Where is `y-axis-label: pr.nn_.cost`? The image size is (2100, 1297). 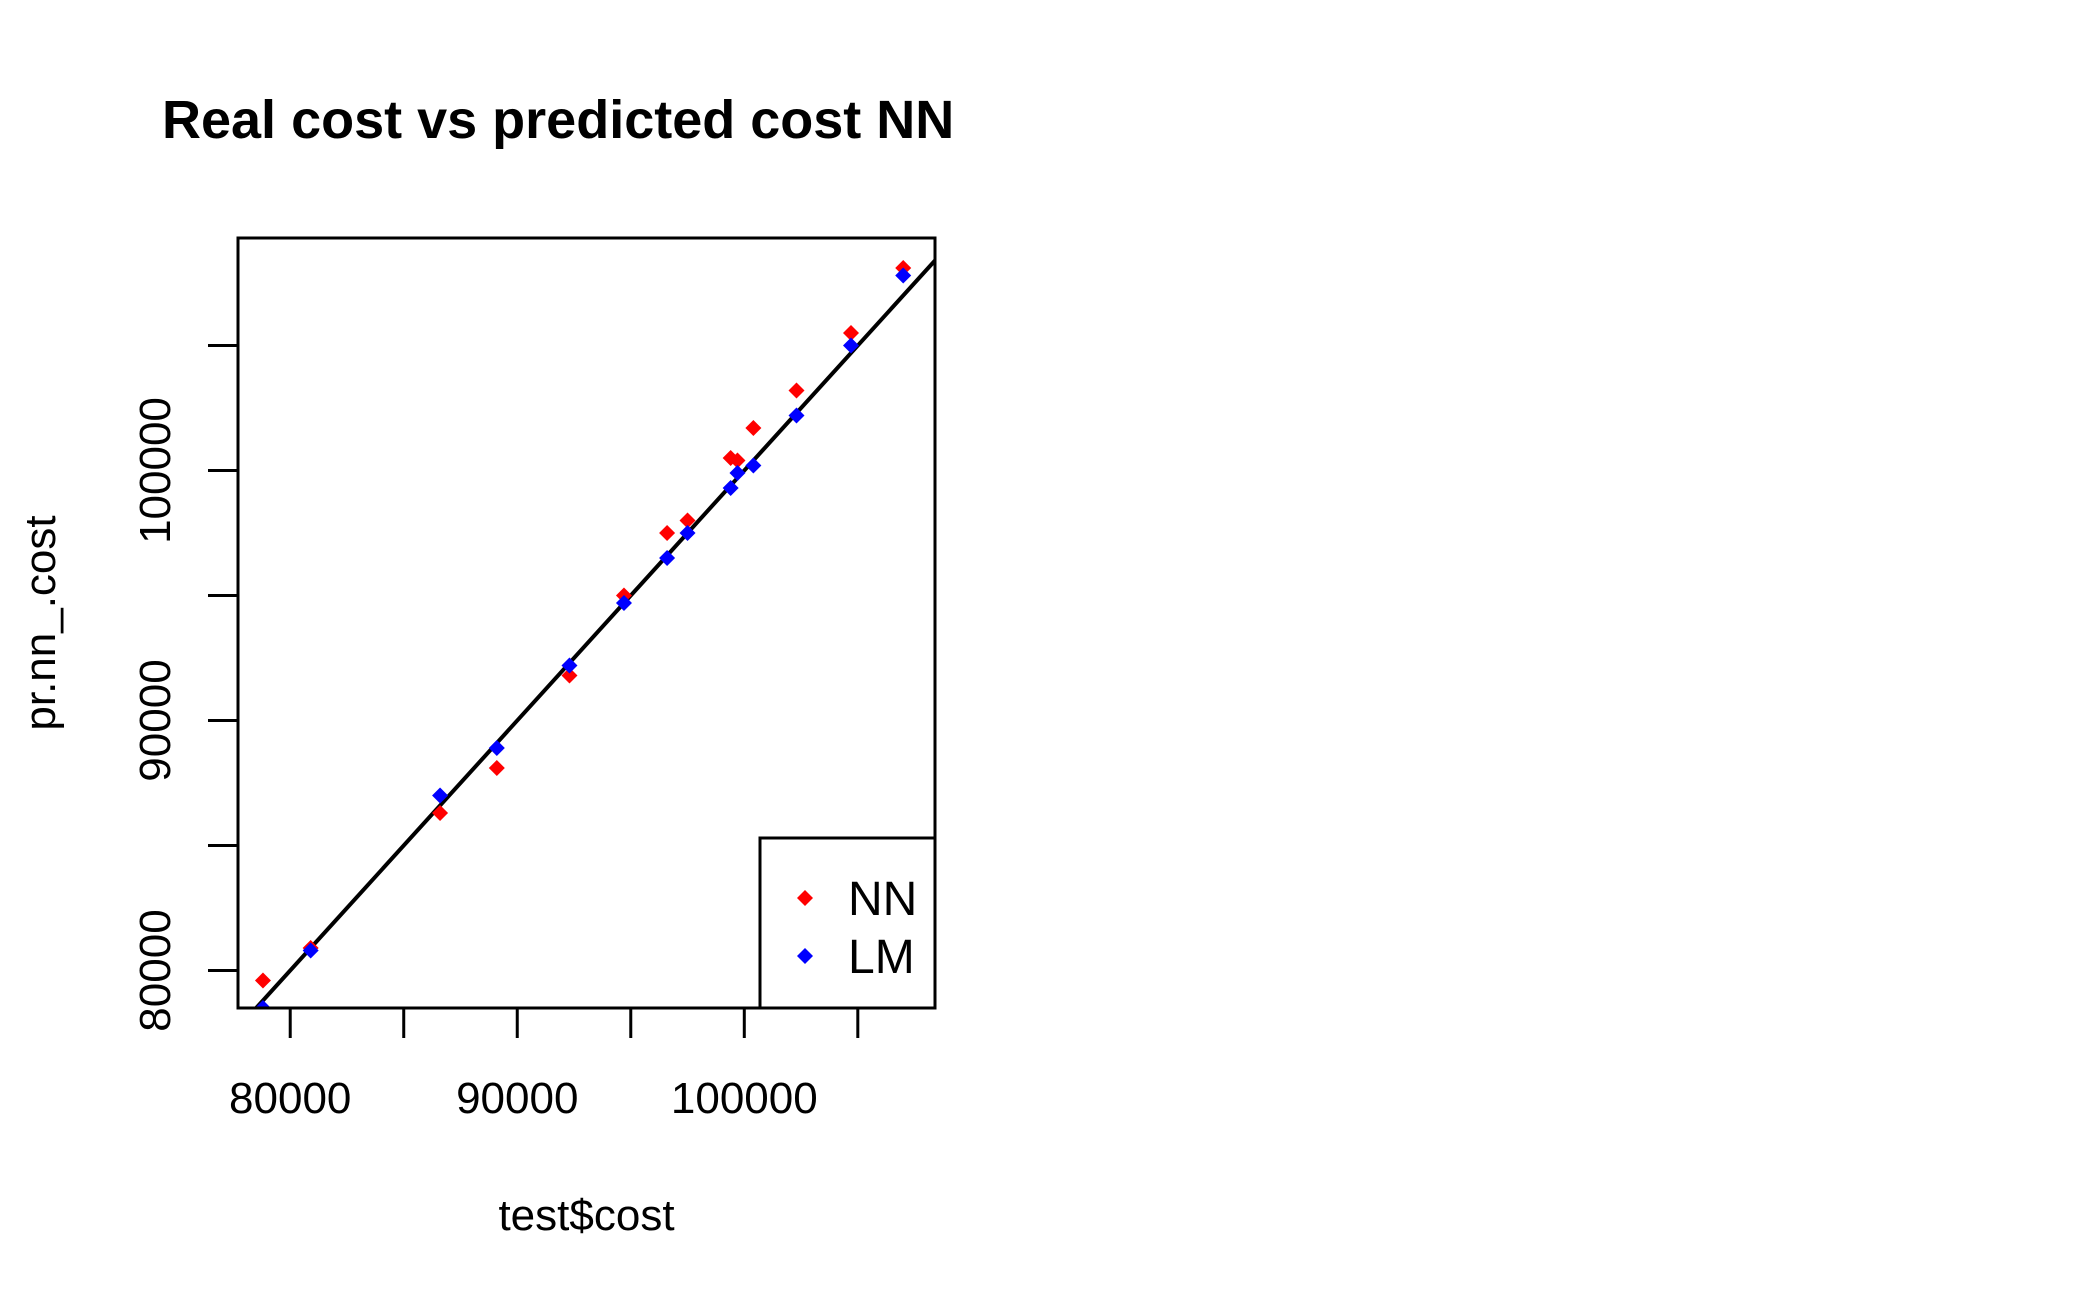 y-axis-label: pr.nn_.cost is located at coordinates (40, 622).